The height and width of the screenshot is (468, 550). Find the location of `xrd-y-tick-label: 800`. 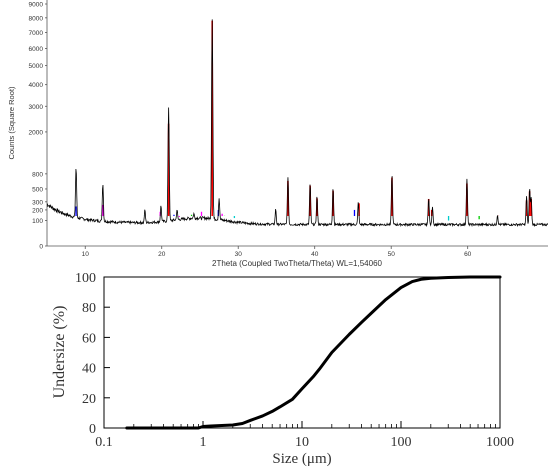

xrd-y-tick-label: 800 is located at coordinates (37, 174).